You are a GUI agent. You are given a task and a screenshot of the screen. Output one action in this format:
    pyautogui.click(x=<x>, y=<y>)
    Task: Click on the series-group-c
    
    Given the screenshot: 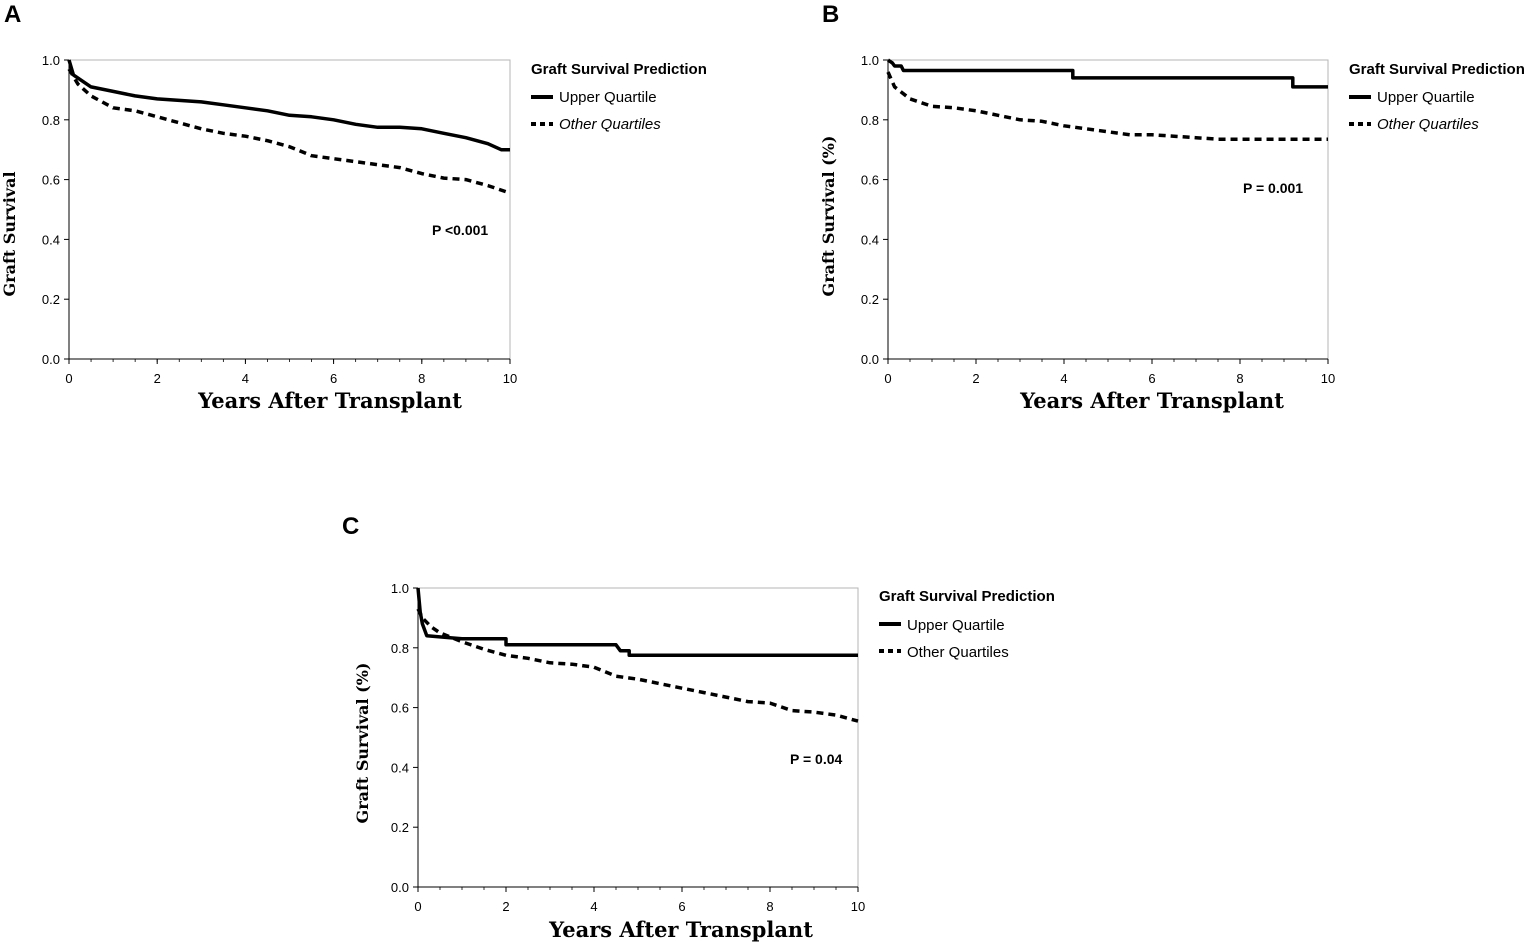 What is the action you would take?
    pyautogui.click(x=637, y=655)
    